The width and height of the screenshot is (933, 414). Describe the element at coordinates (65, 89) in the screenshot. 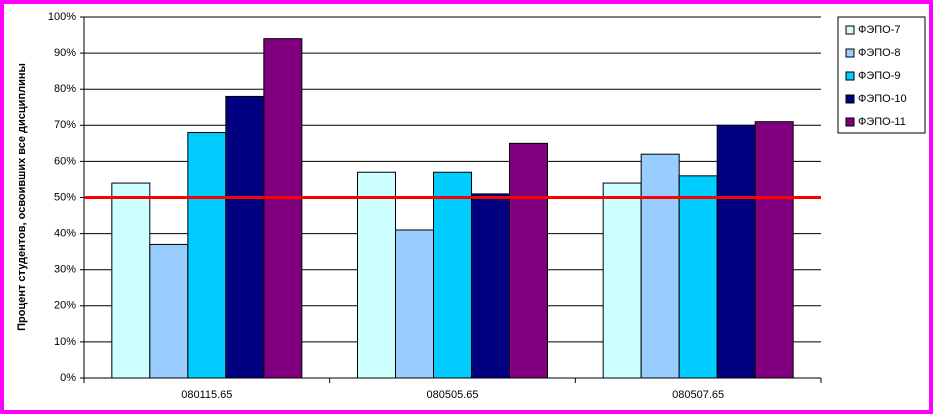

I see `y-tick-label: 80%` at that location.